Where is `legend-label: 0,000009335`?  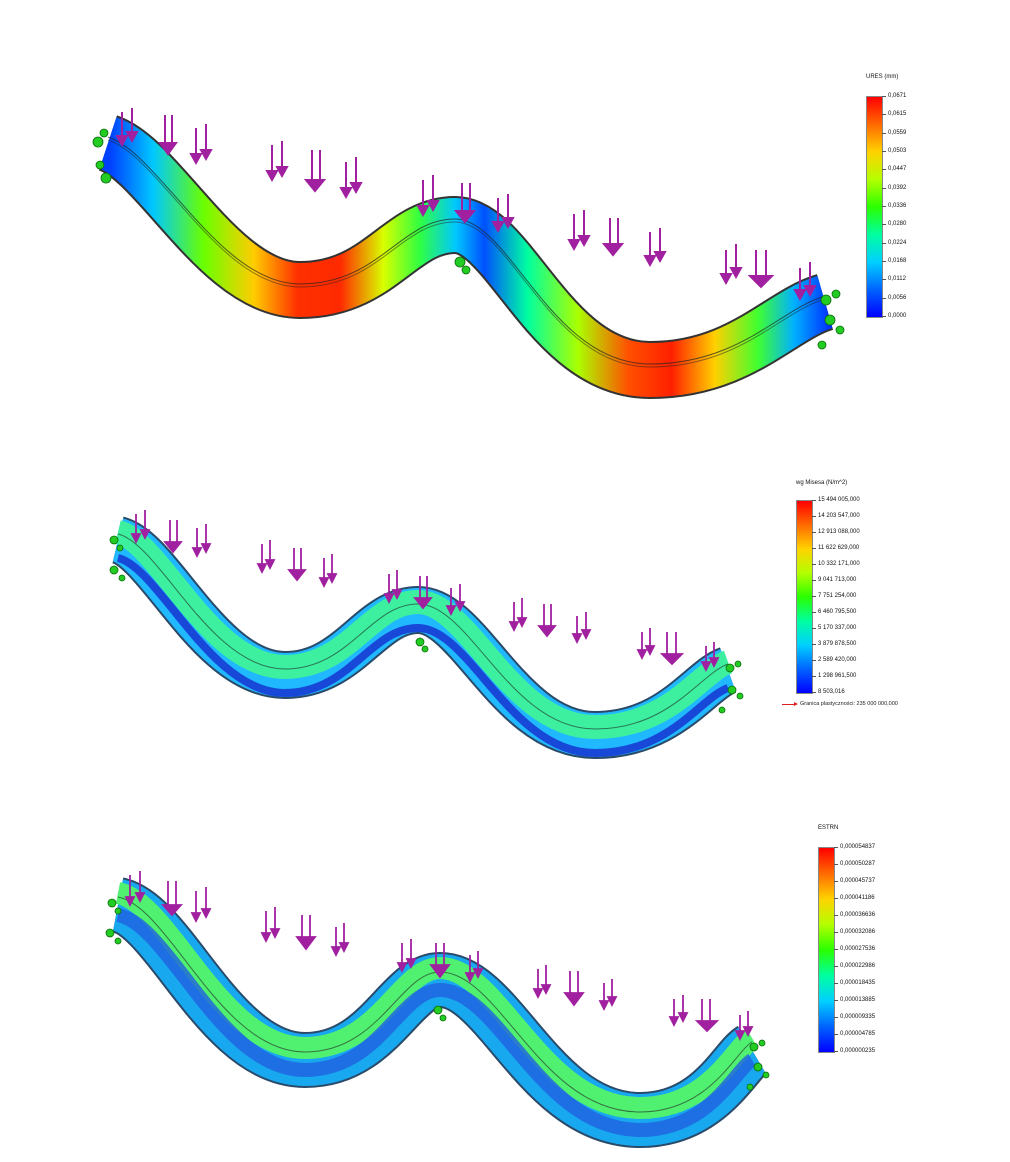
legend-label: 0,000009335 is located at coordinates (858, 1017).